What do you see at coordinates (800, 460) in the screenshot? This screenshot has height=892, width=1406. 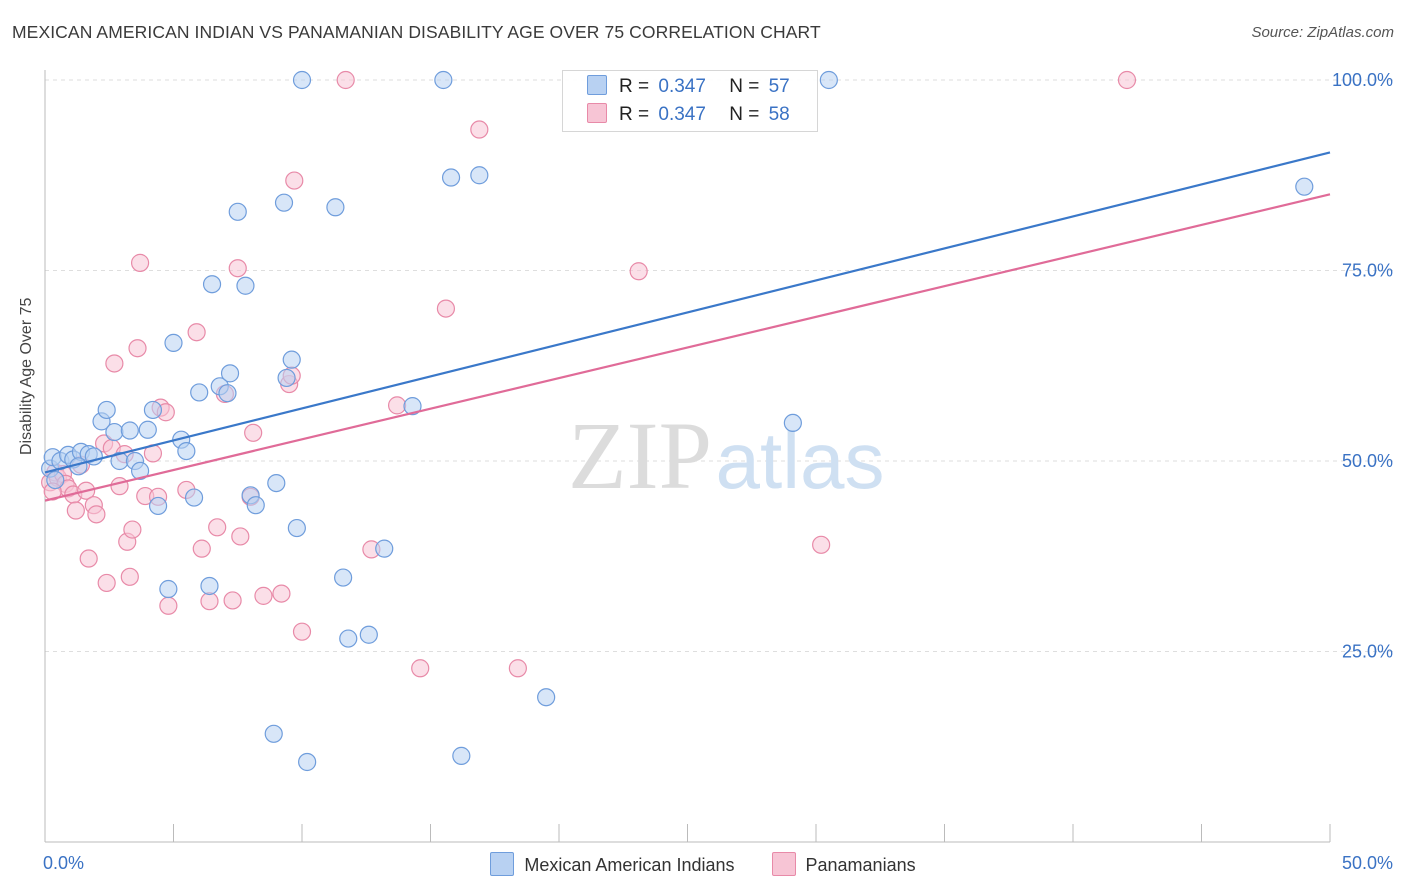 I see `watermark-atlas: atlas` at bounding box center [800, 460].